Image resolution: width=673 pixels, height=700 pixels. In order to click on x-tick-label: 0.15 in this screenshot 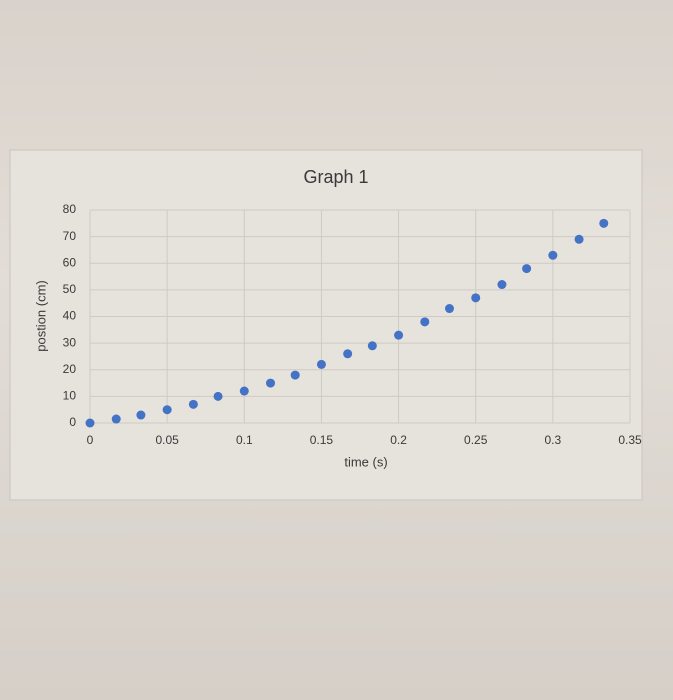, I will do `click(322, 440)`.